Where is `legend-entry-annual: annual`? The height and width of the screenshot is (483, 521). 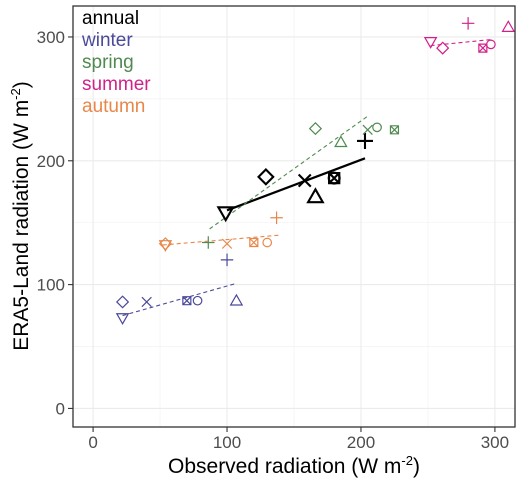
legend-entry-annual: annual is located at coordinates (110, 18).